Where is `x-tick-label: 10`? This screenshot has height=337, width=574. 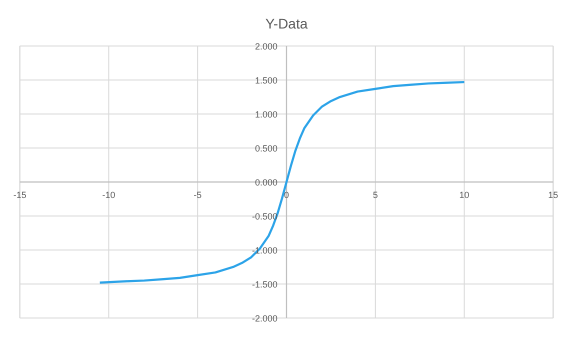 x-tick-label: 10 is located at coordinates (464, 195).